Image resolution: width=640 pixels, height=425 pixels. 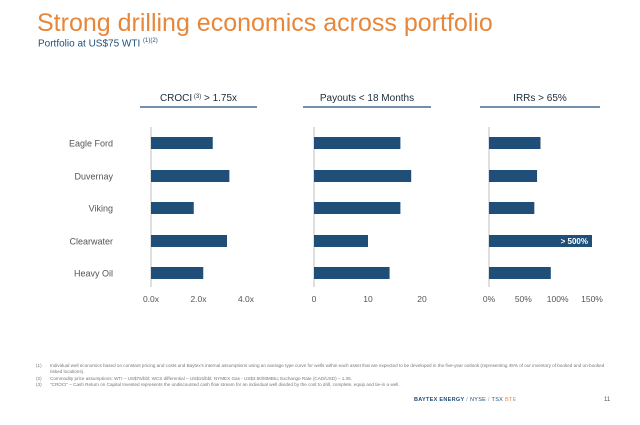 What do you see at coordinates (422, 299) in the screenshot?
I see `x-tick-label: 20` at bounding box center [422, 299].